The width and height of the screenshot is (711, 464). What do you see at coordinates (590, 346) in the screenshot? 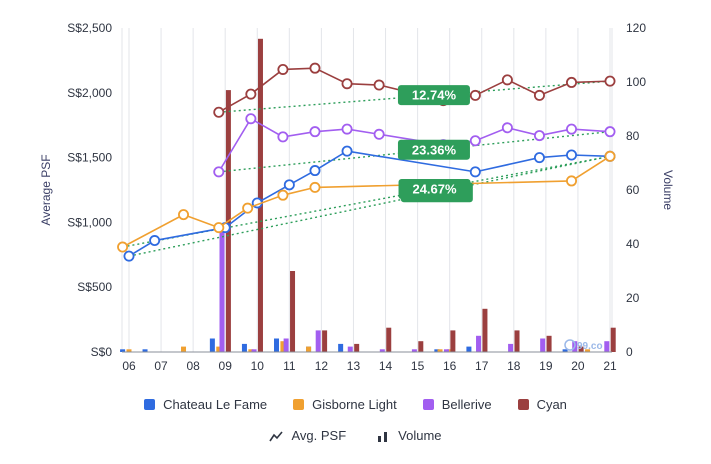
I see `watermark-text: 99.co` at bounding box center [590, 346].